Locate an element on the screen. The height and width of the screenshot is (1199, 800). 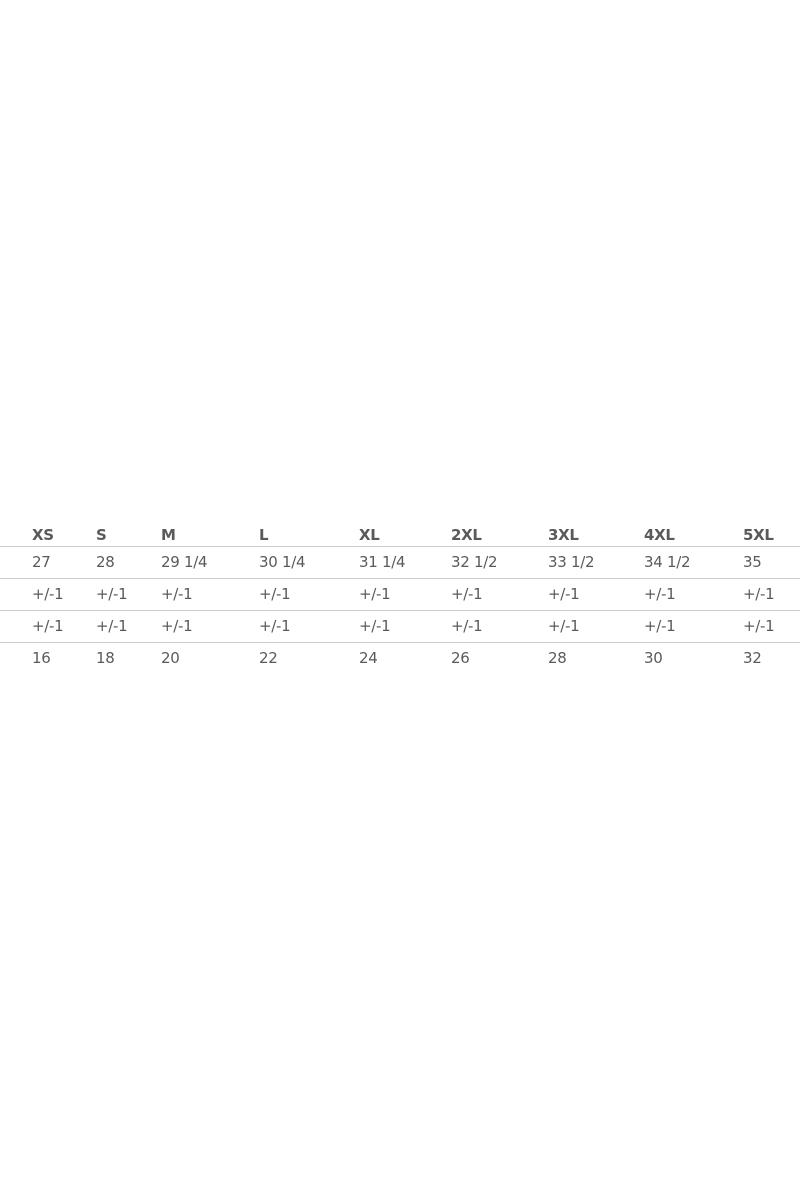
header-2xl: 2XL is located at coordinates (466, 535).